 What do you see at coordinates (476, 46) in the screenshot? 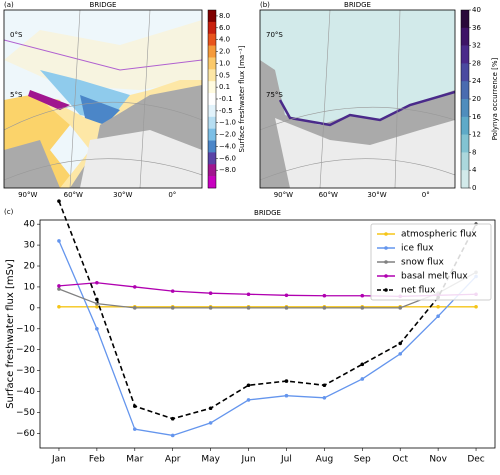
I see `colorbar-tick-label: 32` at bounding box center [476, 46].